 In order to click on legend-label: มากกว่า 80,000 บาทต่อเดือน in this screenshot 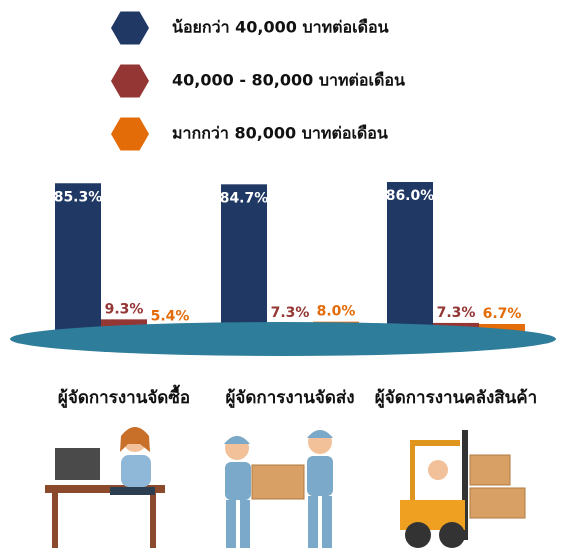, I will do `click(280, 133)`.